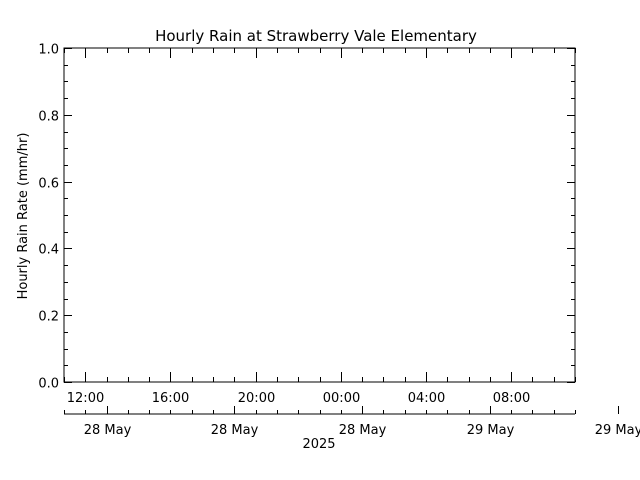 The image size is (640, 480). I want to click on x-time-tick-label: 16:00, so click(170, 398).